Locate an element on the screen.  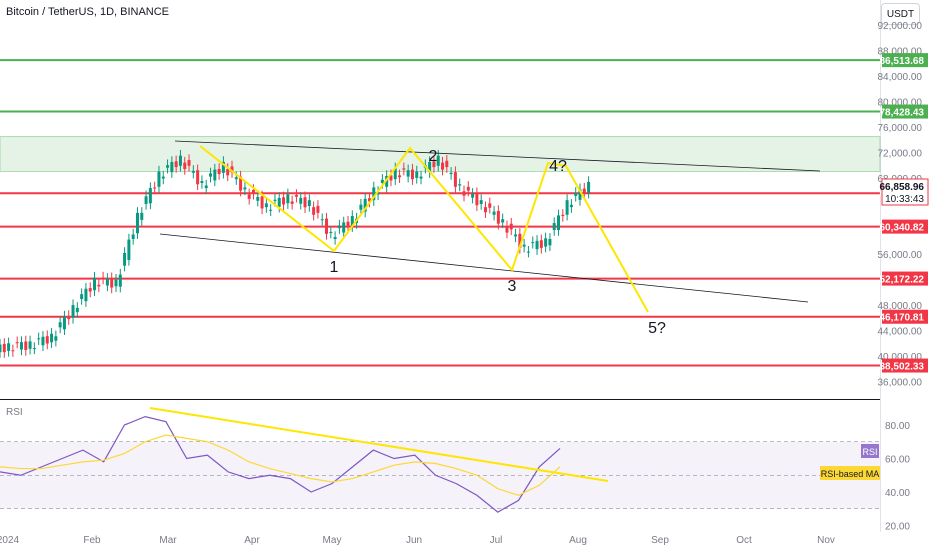
time-label: Oct is located at coordinates (744, 540).